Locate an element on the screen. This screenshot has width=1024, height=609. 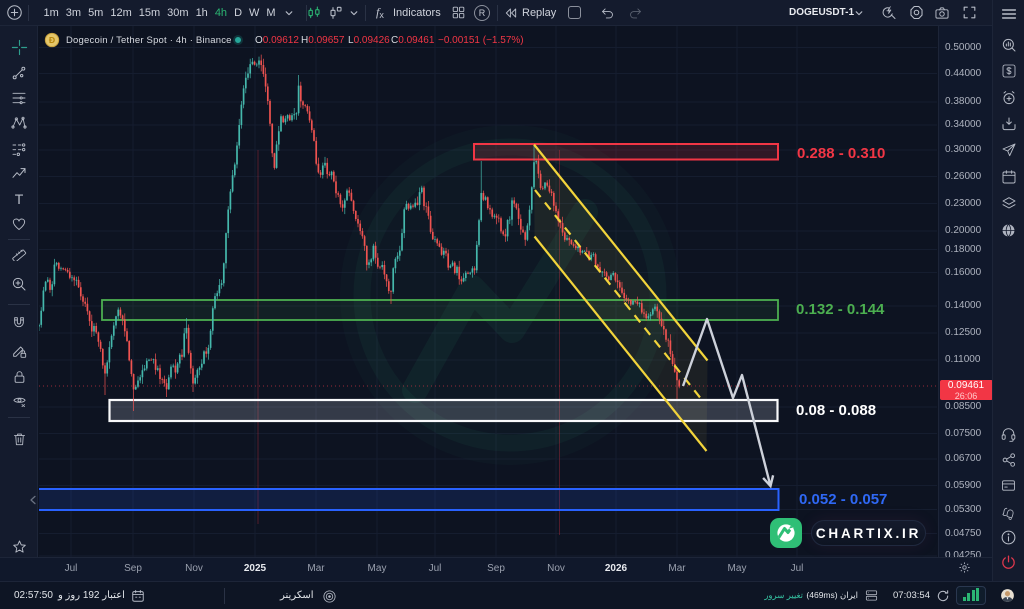
svg-text: Ð is located at coordinates (52, 40).